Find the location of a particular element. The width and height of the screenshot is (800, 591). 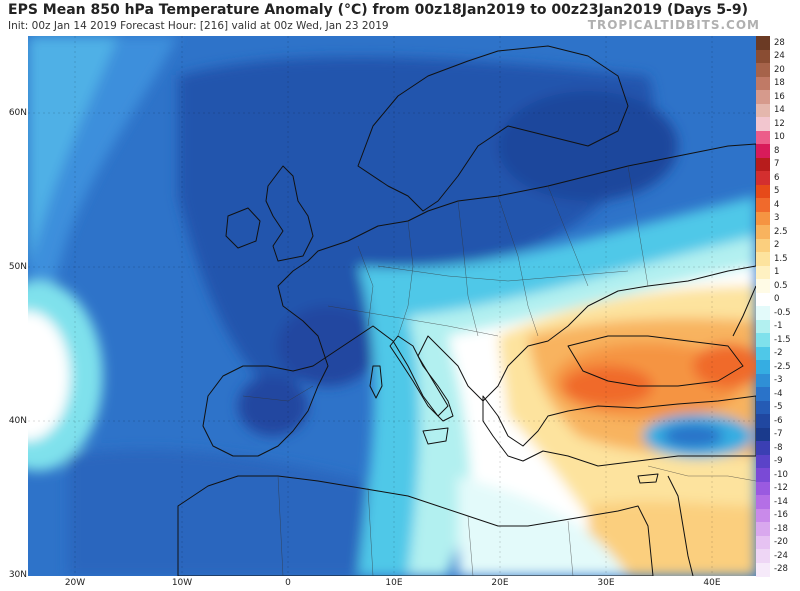

balkans-turkey-outline is located at coordinates (619, 431).